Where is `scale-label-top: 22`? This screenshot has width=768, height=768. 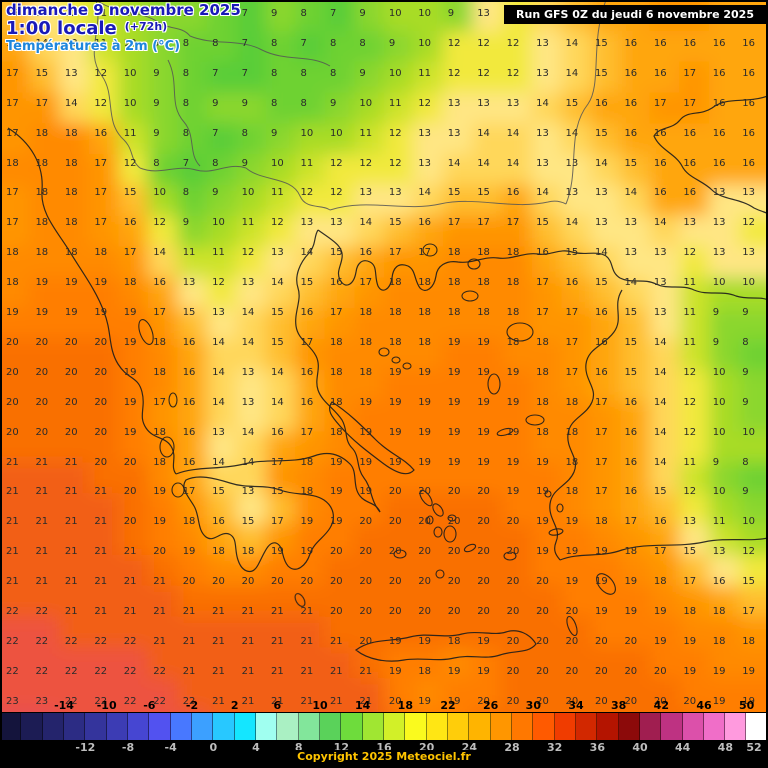 scale-label-top: 22 is located at coordinates (448, 705).